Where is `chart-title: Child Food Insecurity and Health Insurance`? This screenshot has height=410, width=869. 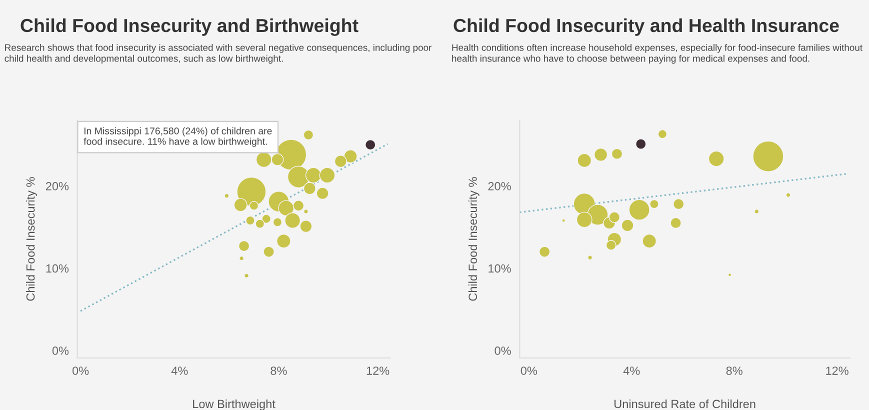 chart-title: Child Food Insecurity and Health Insurance is located at coordinates (646, 27).